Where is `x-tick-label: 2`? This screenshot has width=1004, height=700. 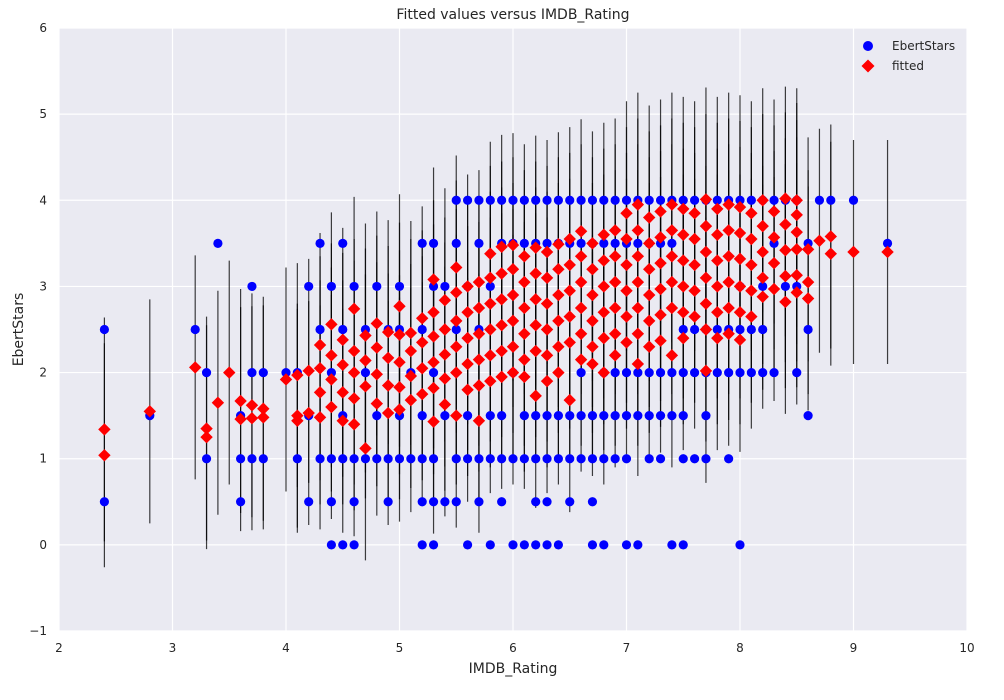 x-tick-label: 2 is located at coordinates (59, 648).